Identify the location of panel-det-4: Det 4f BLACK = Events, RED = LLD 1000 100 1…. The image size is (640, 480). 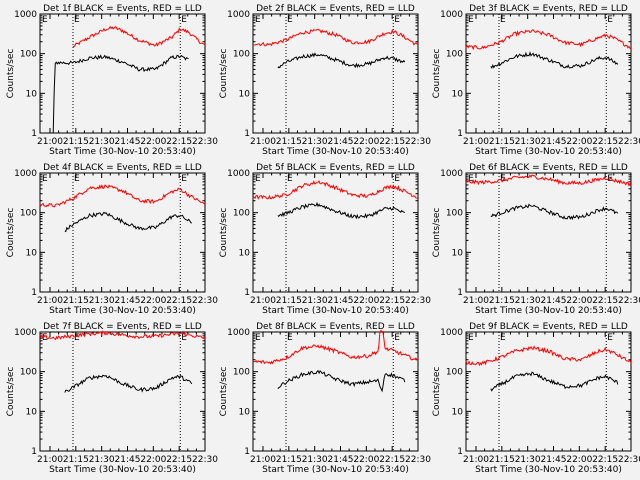
(112, 239).